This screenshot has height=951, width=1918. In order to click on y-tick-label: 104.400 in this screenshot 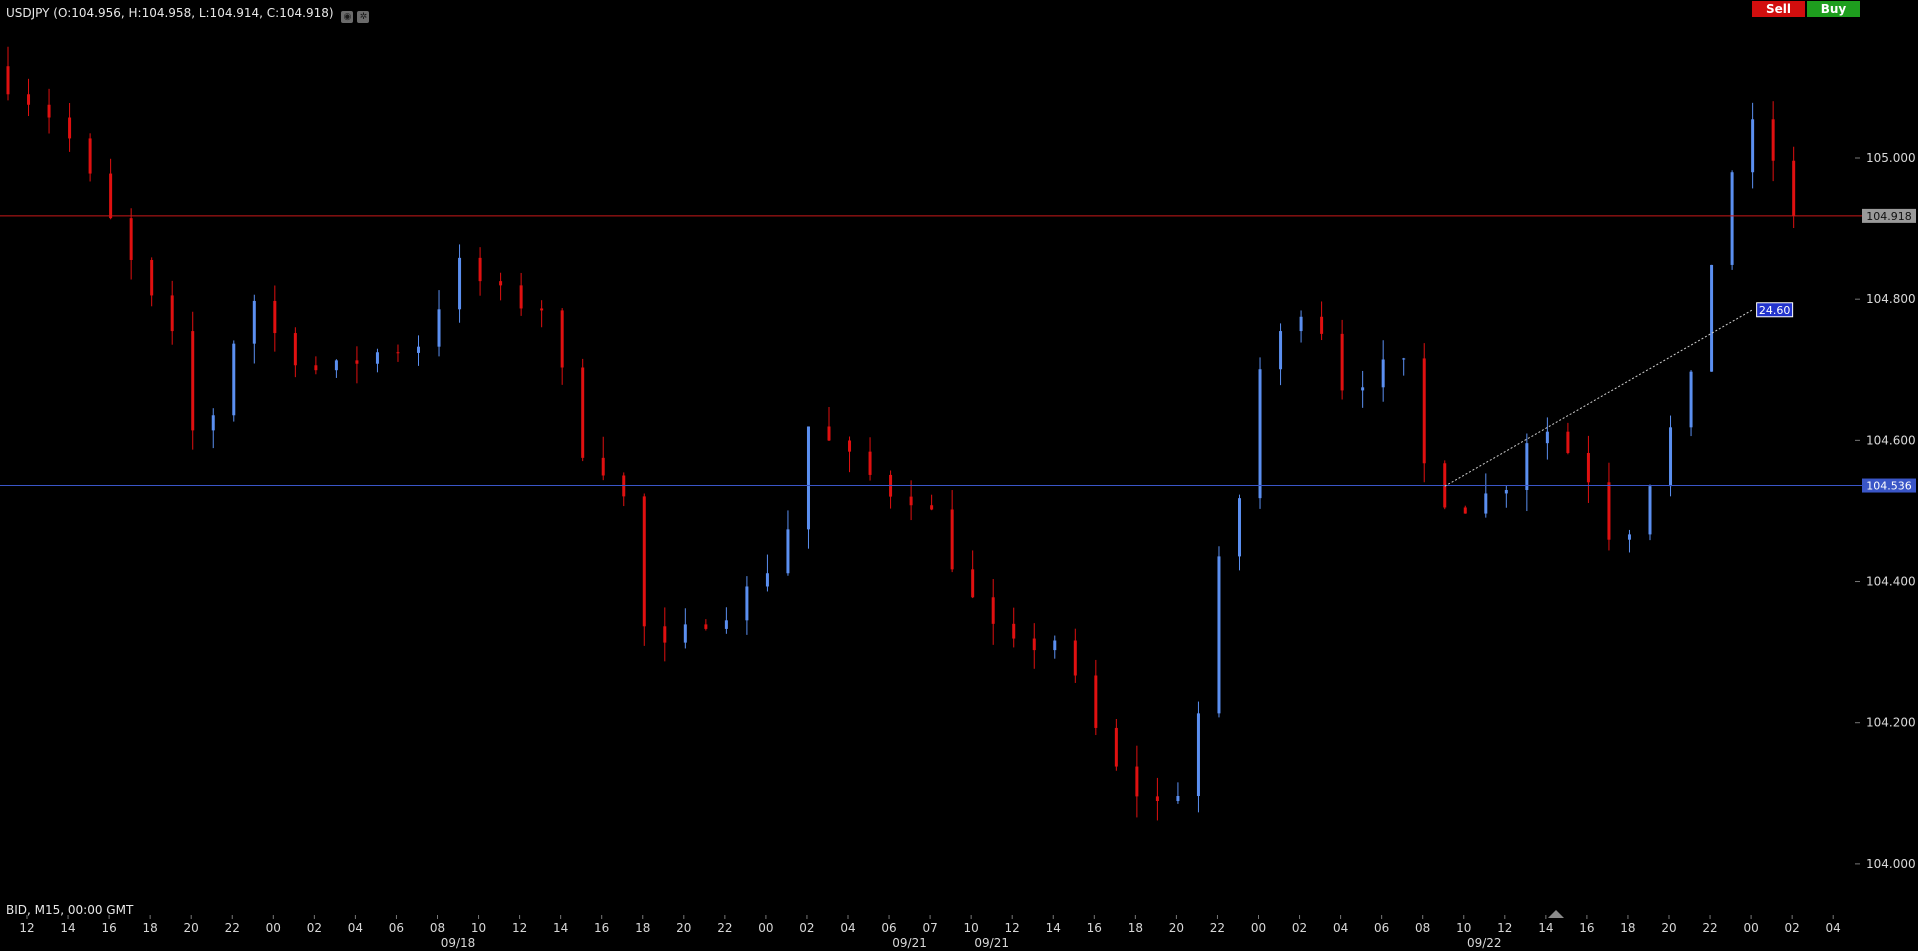, I will do `click(1891, 582)`.